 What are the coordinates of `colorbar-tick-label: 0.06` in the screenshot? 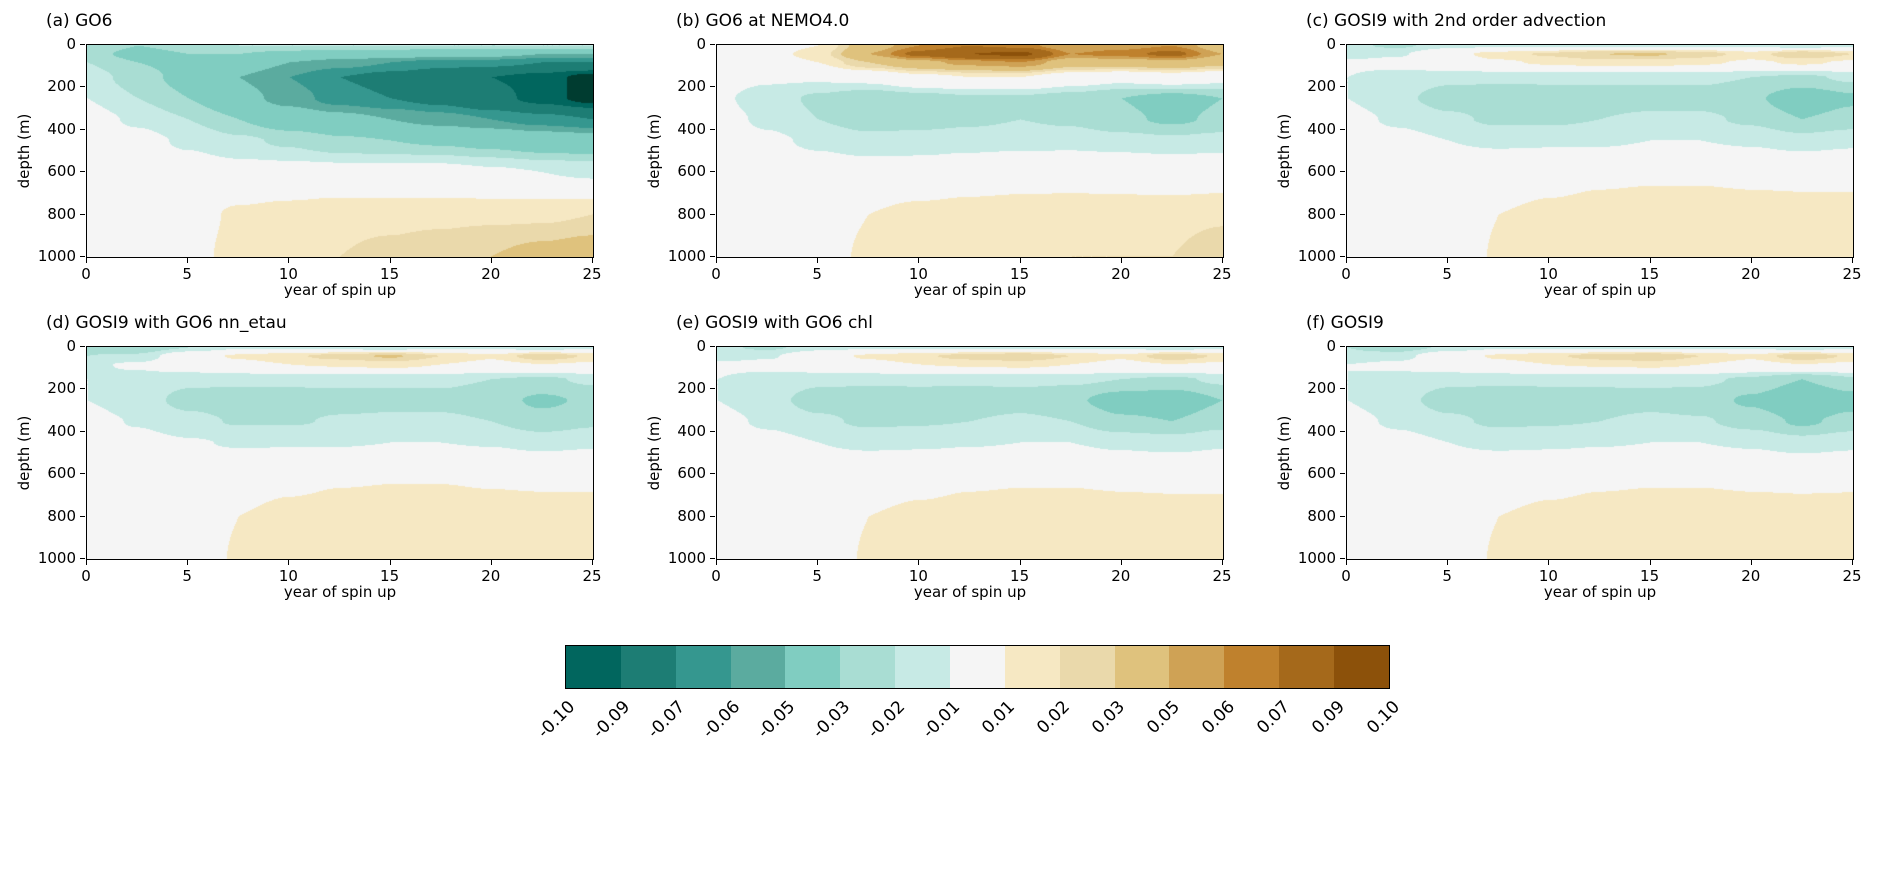 It's located at (1219, 717).